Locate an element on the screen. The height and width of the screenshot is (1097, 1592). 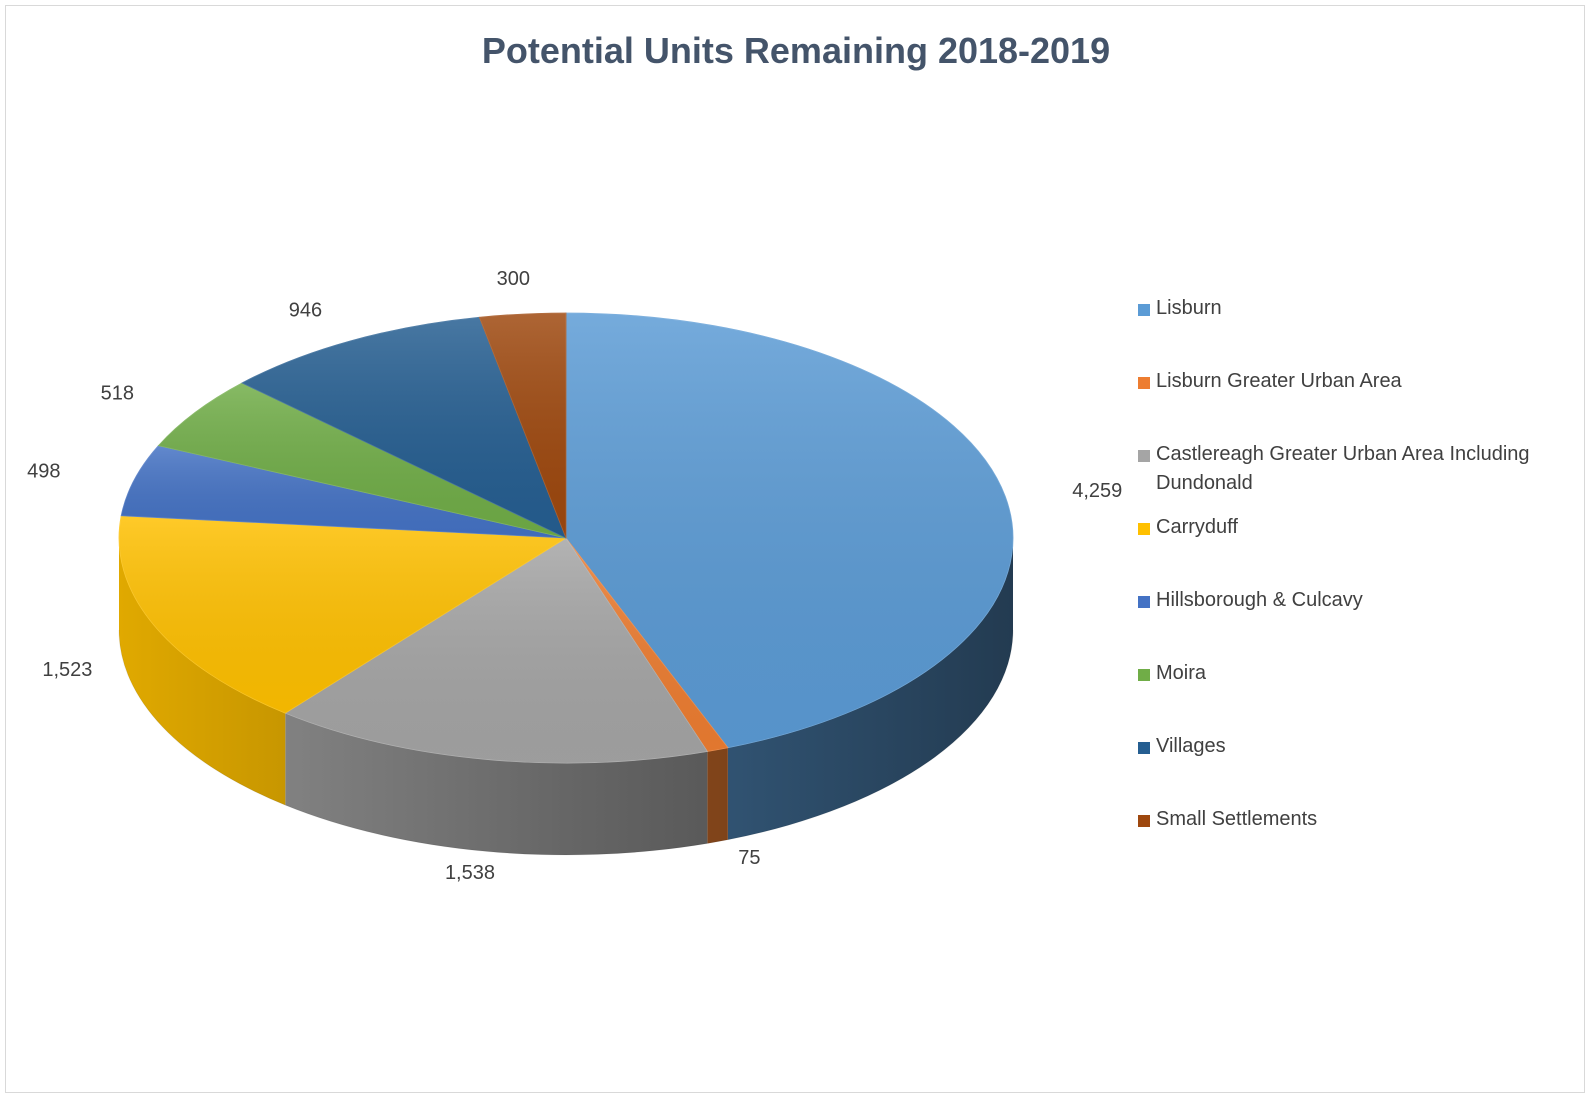
data-label-lisburn-greater-urban-area: 75 is located at coordinates (749, 858).